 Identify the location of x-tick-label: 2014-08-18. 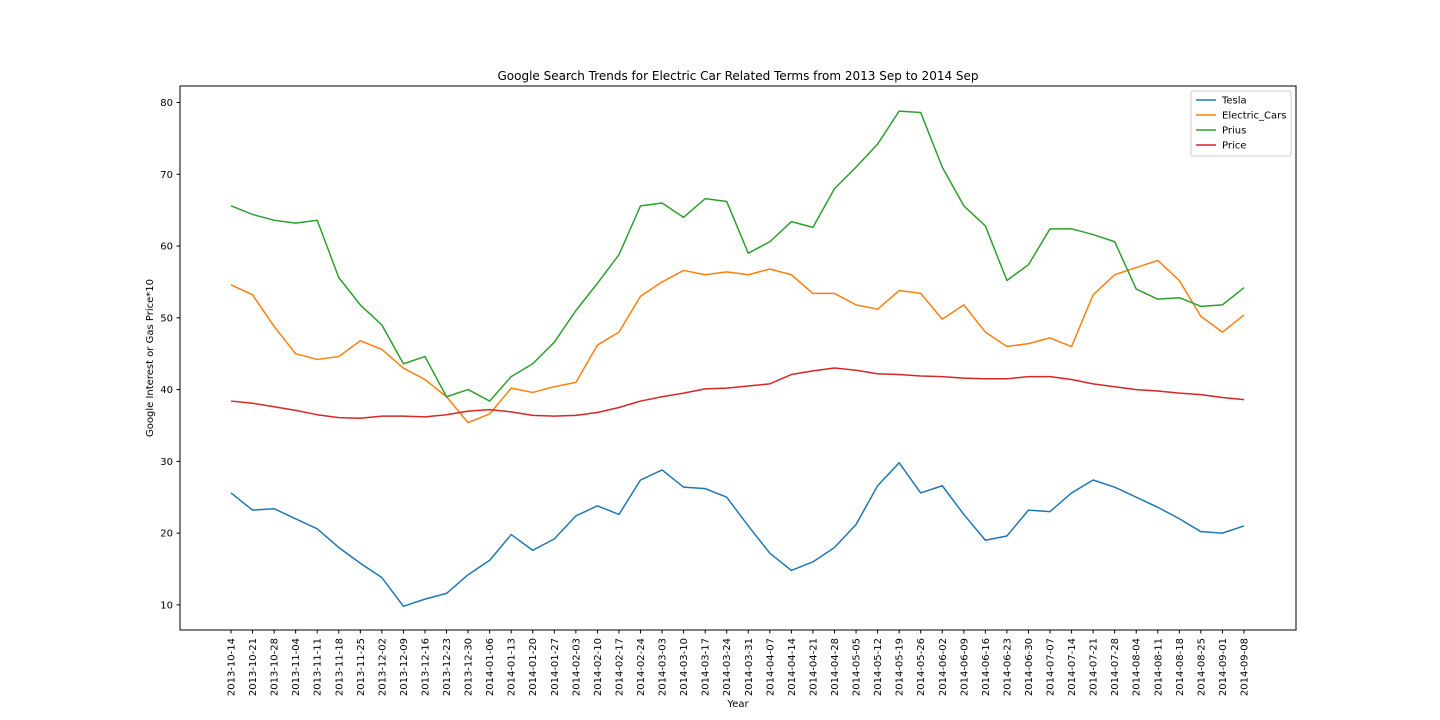
(1180, 667).